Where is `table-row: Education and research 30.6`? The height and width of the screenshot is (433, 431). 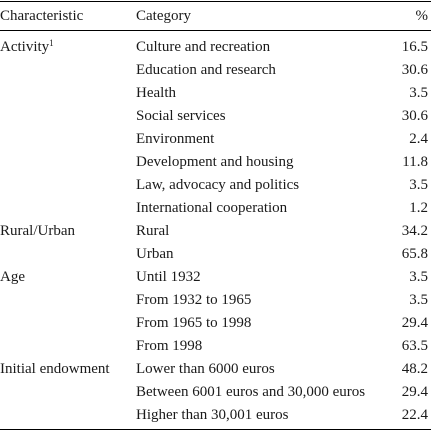 table-row: Education and research 30.6 is located at coordinates (215, 70).